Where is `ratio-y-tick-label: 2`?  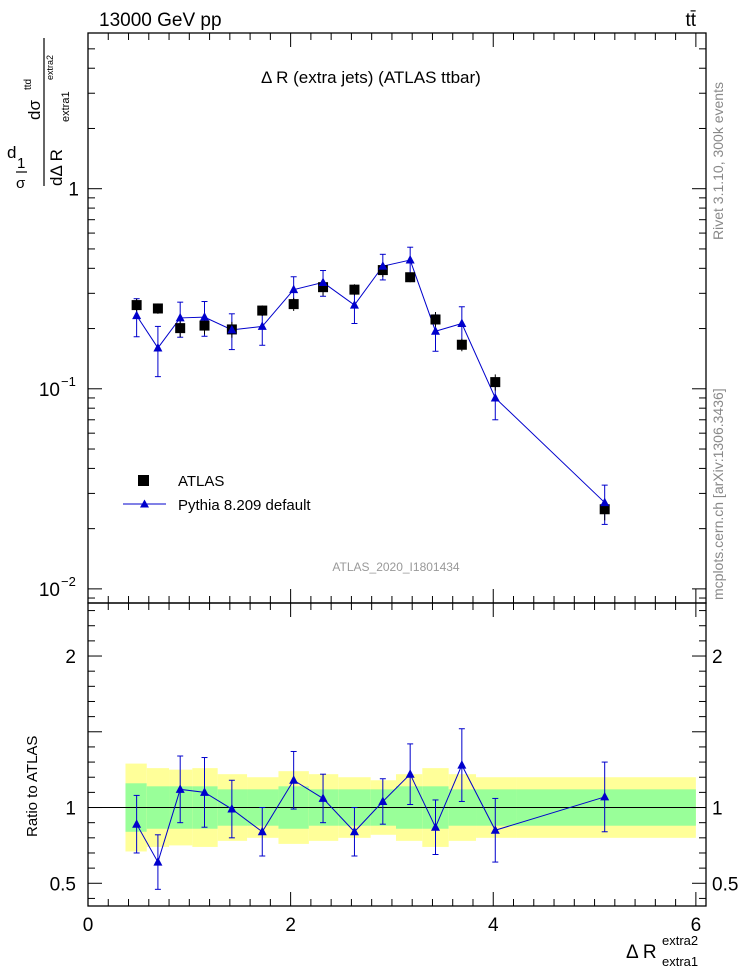
ratio-y-tick-label: 2 is located at coordinates (70, 657).